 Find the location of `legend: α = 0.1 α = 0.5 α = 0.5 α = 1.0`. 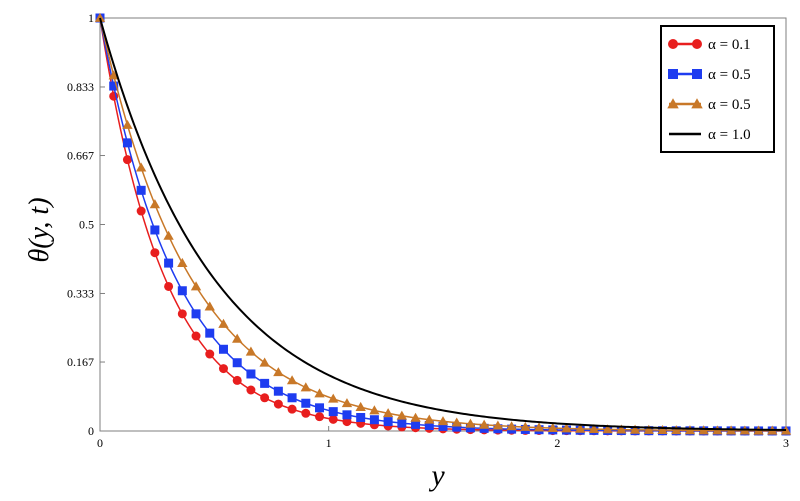

legend: α = 0.1 α = 0.5 α = 0.5 α = 1.0 is located at coordinates (717, 89).